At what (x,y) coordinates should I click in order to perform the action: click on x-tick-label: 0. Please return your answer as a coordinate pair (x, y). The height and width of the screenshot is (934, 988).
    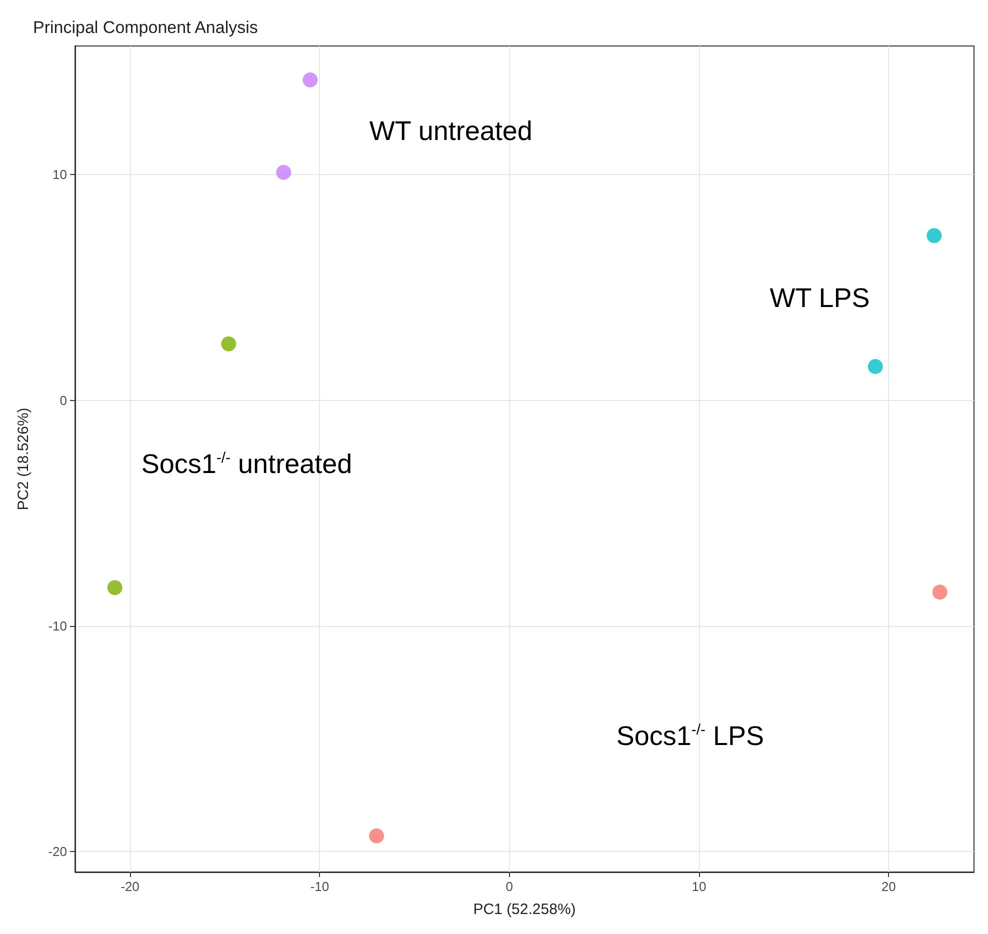
    Looking at the image, I should click on (509, 886).